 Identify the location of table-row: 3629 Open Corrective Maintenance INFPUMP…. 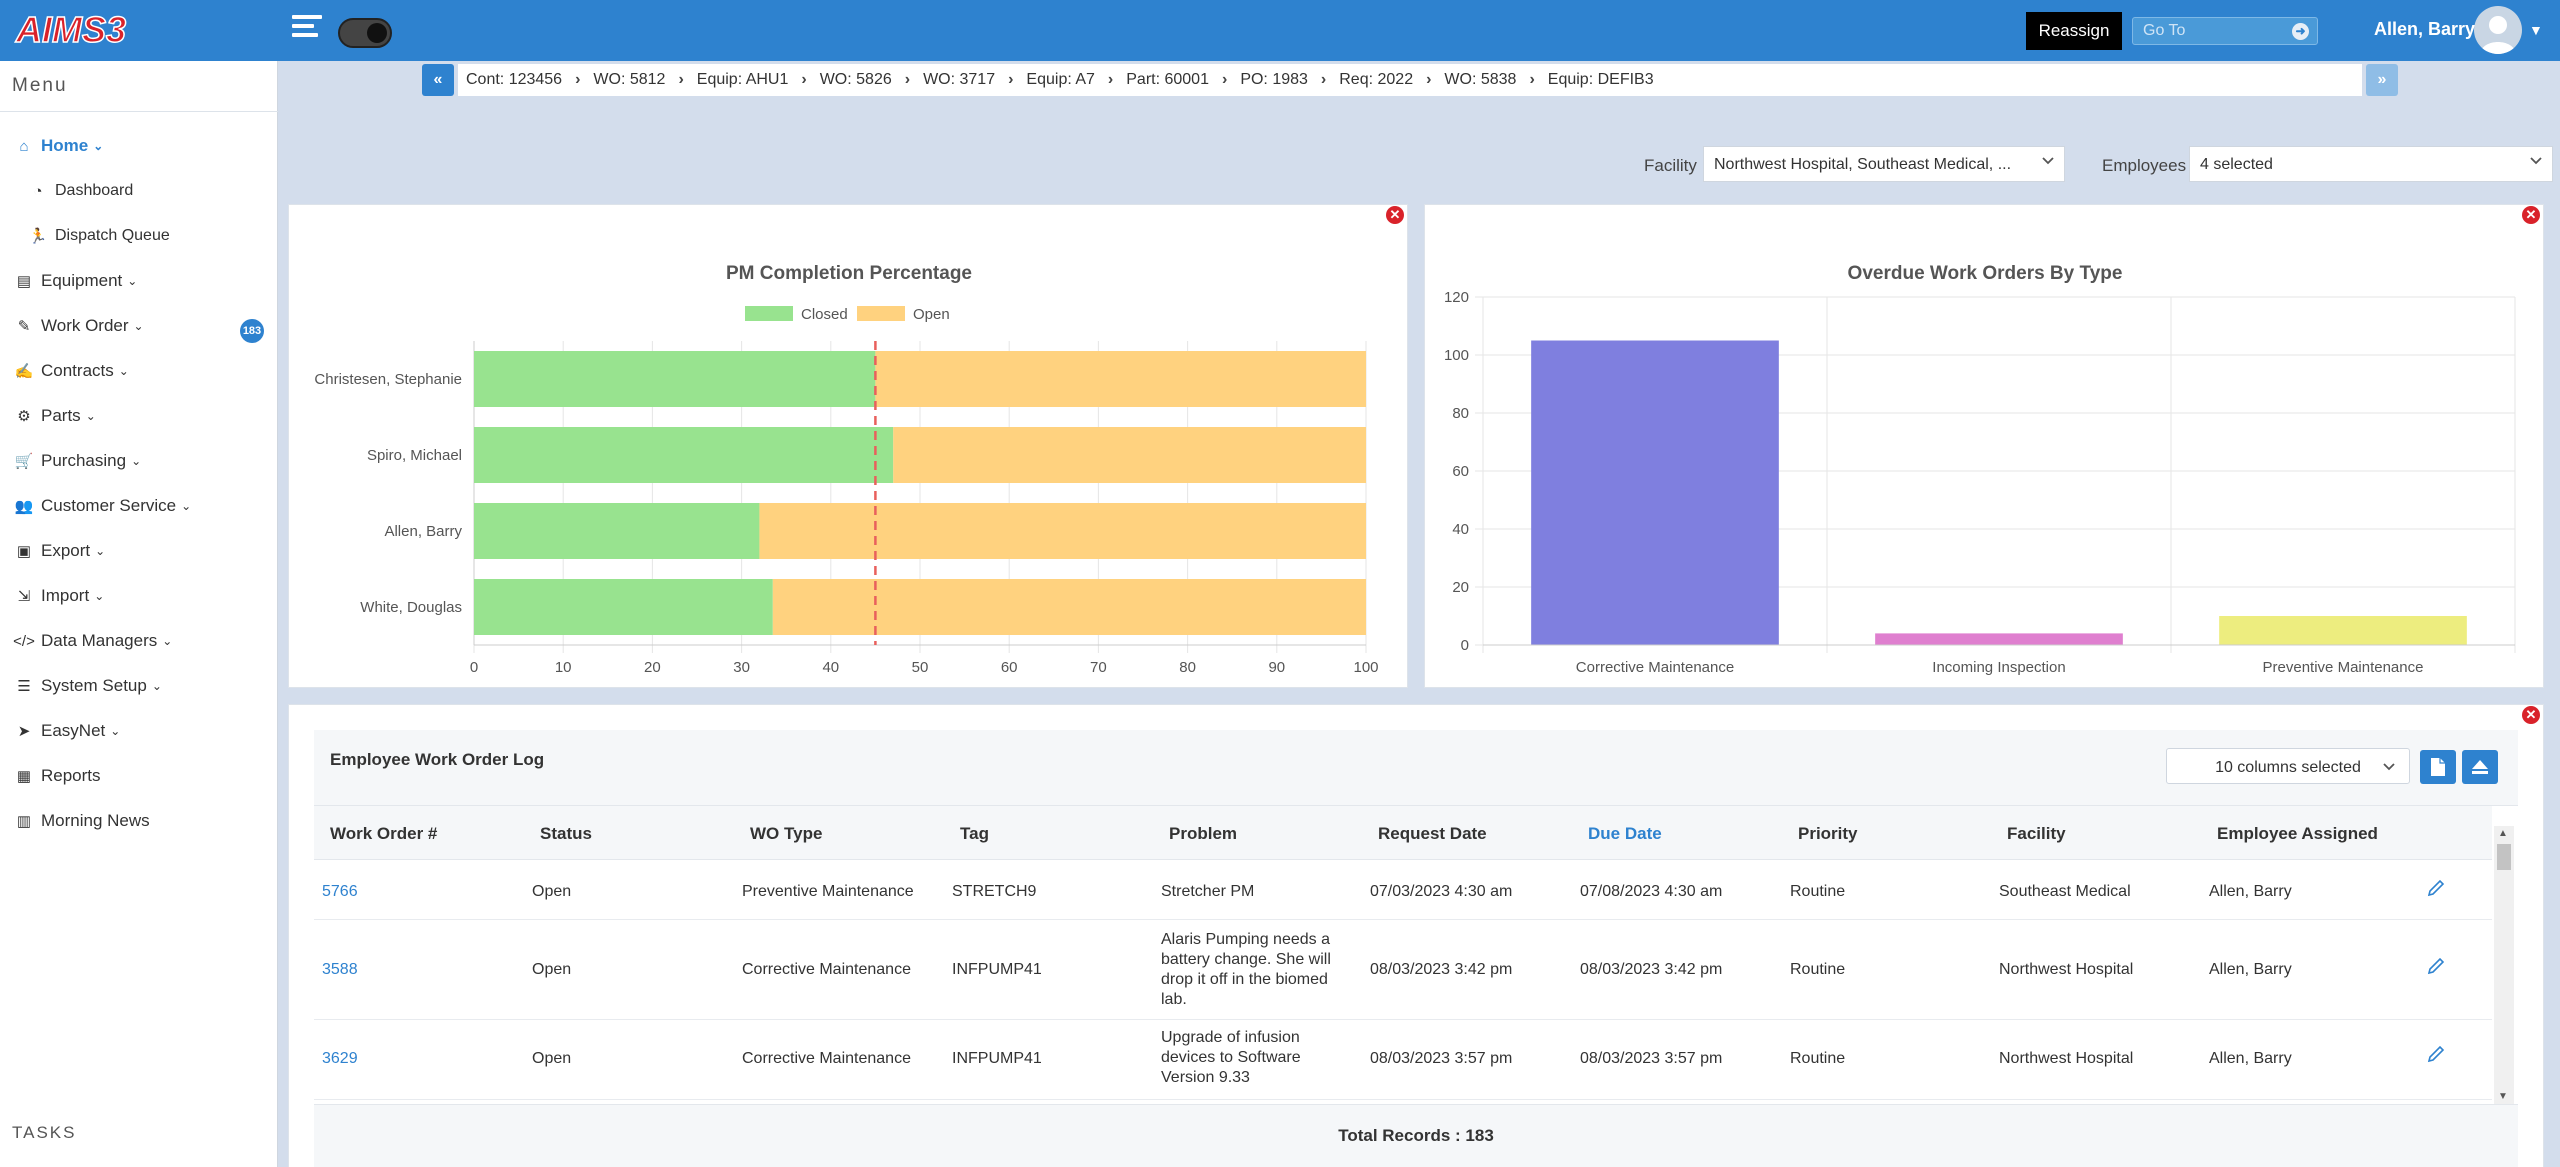
(1403, 1060).